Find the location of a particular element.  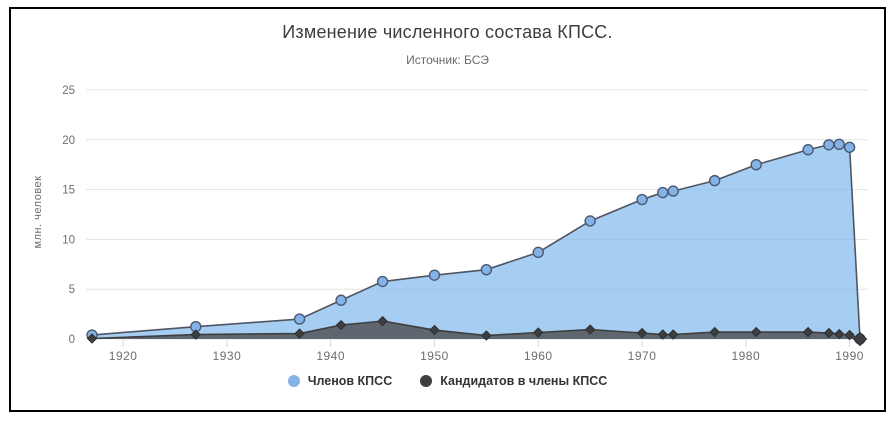

chart-title: Изменение численного состава КПСС. is located at coordinates (447, 32).